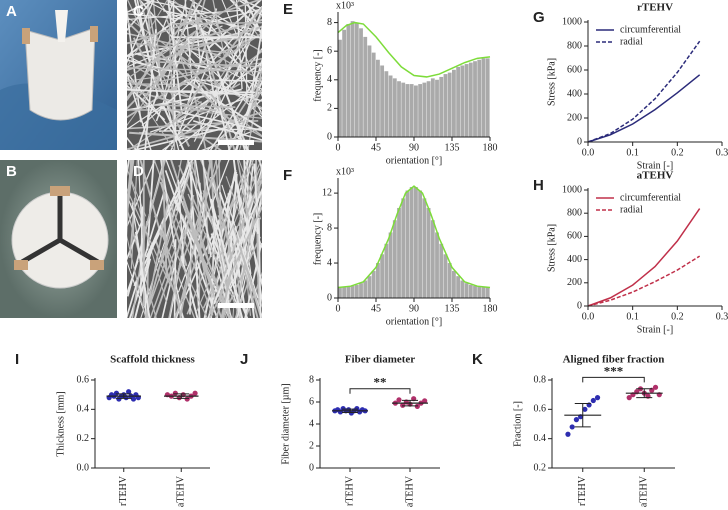 The height and width of the screenshot is (510, 728). Describe the element at coordinates (644, 491) in the screenshot. I see `x-tick-label: aTEHV` at that location.